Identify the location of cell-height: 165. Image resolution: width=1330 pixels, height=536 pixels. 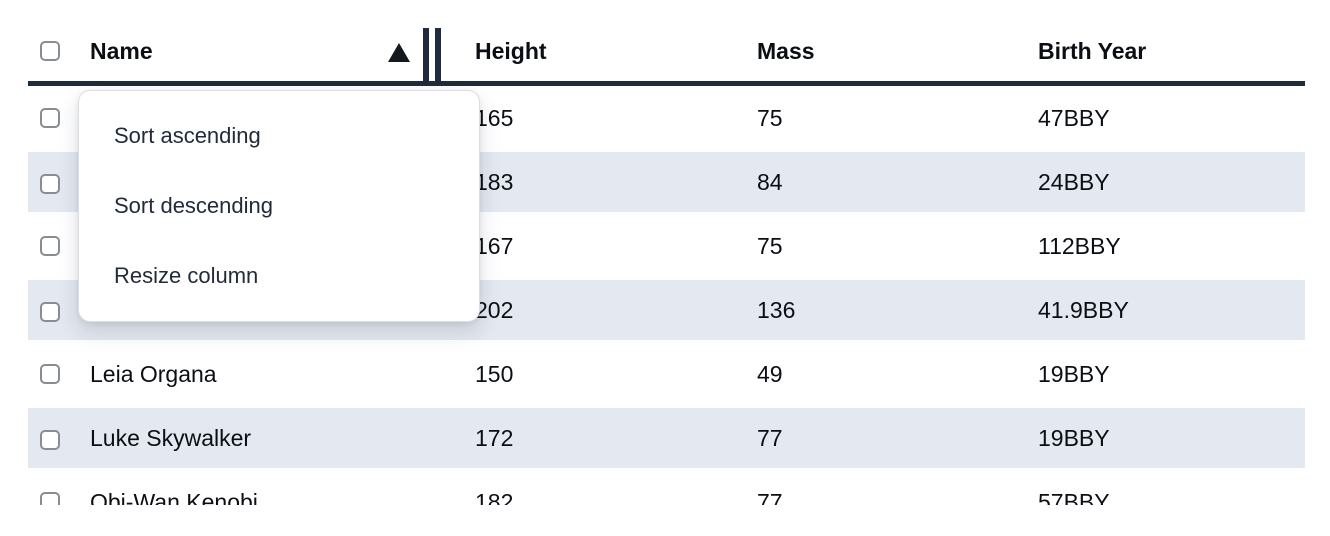
(494, 118).